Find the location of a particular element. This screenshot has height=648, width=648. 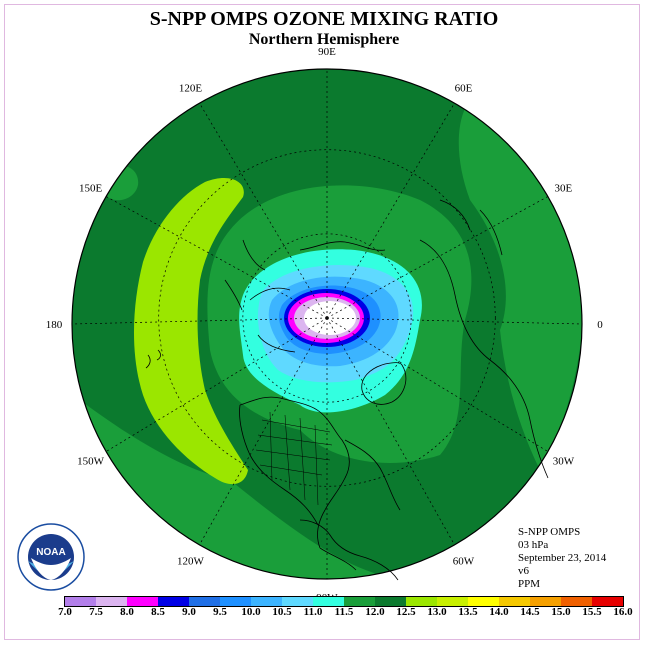

color-tick-label: 8.0 is located at coordinates (127, 612).